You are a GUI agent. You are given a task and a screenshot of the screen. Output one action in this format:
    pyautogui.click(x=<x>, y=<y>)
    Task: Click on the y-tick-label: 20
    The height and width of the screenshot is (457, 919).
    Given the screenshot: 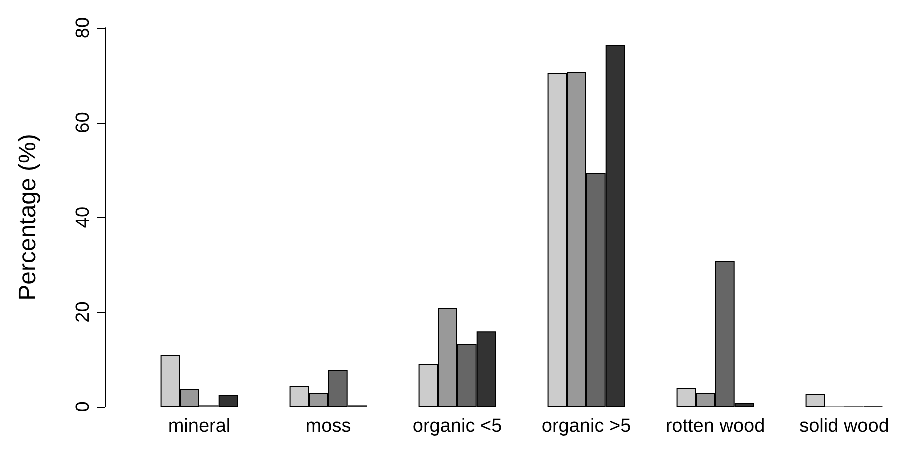 What is the action you would take?
    pyautogui.click(x=83, y=312)
    